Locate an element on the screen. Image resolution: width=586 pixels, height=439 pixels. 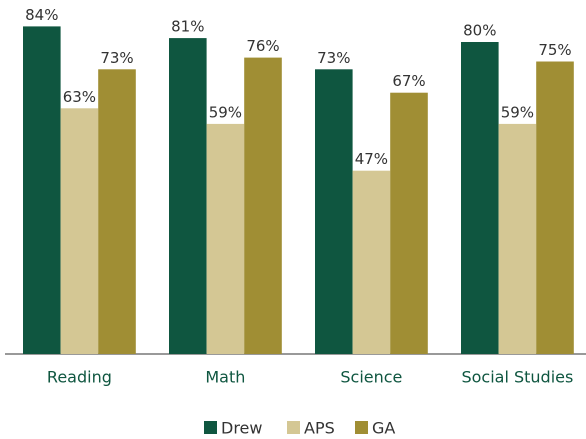
legend-label: Drew is located at coordinates (241, 428).